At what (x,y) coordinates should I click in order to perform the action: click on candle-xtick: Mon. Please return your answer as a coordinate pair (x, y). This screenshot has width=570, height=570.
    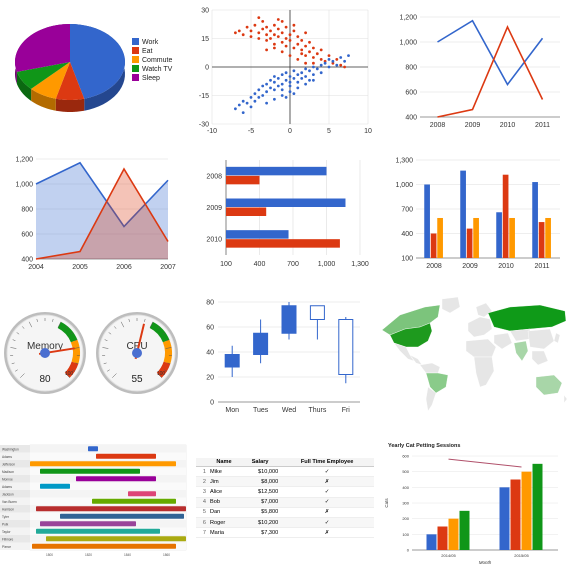
    Looking at the image, I should click on (232, 410).